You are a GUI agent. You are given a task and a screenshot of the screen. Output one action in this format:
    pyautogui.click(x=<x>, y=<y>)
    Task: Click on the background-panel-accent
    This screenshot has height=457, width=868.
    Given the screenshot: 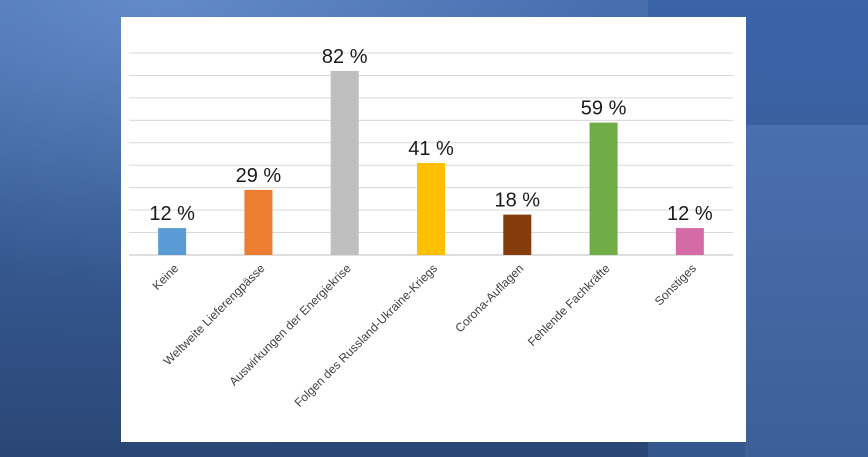 What is the action you would take?
    pyautogui.click(x=806, y=291)
    